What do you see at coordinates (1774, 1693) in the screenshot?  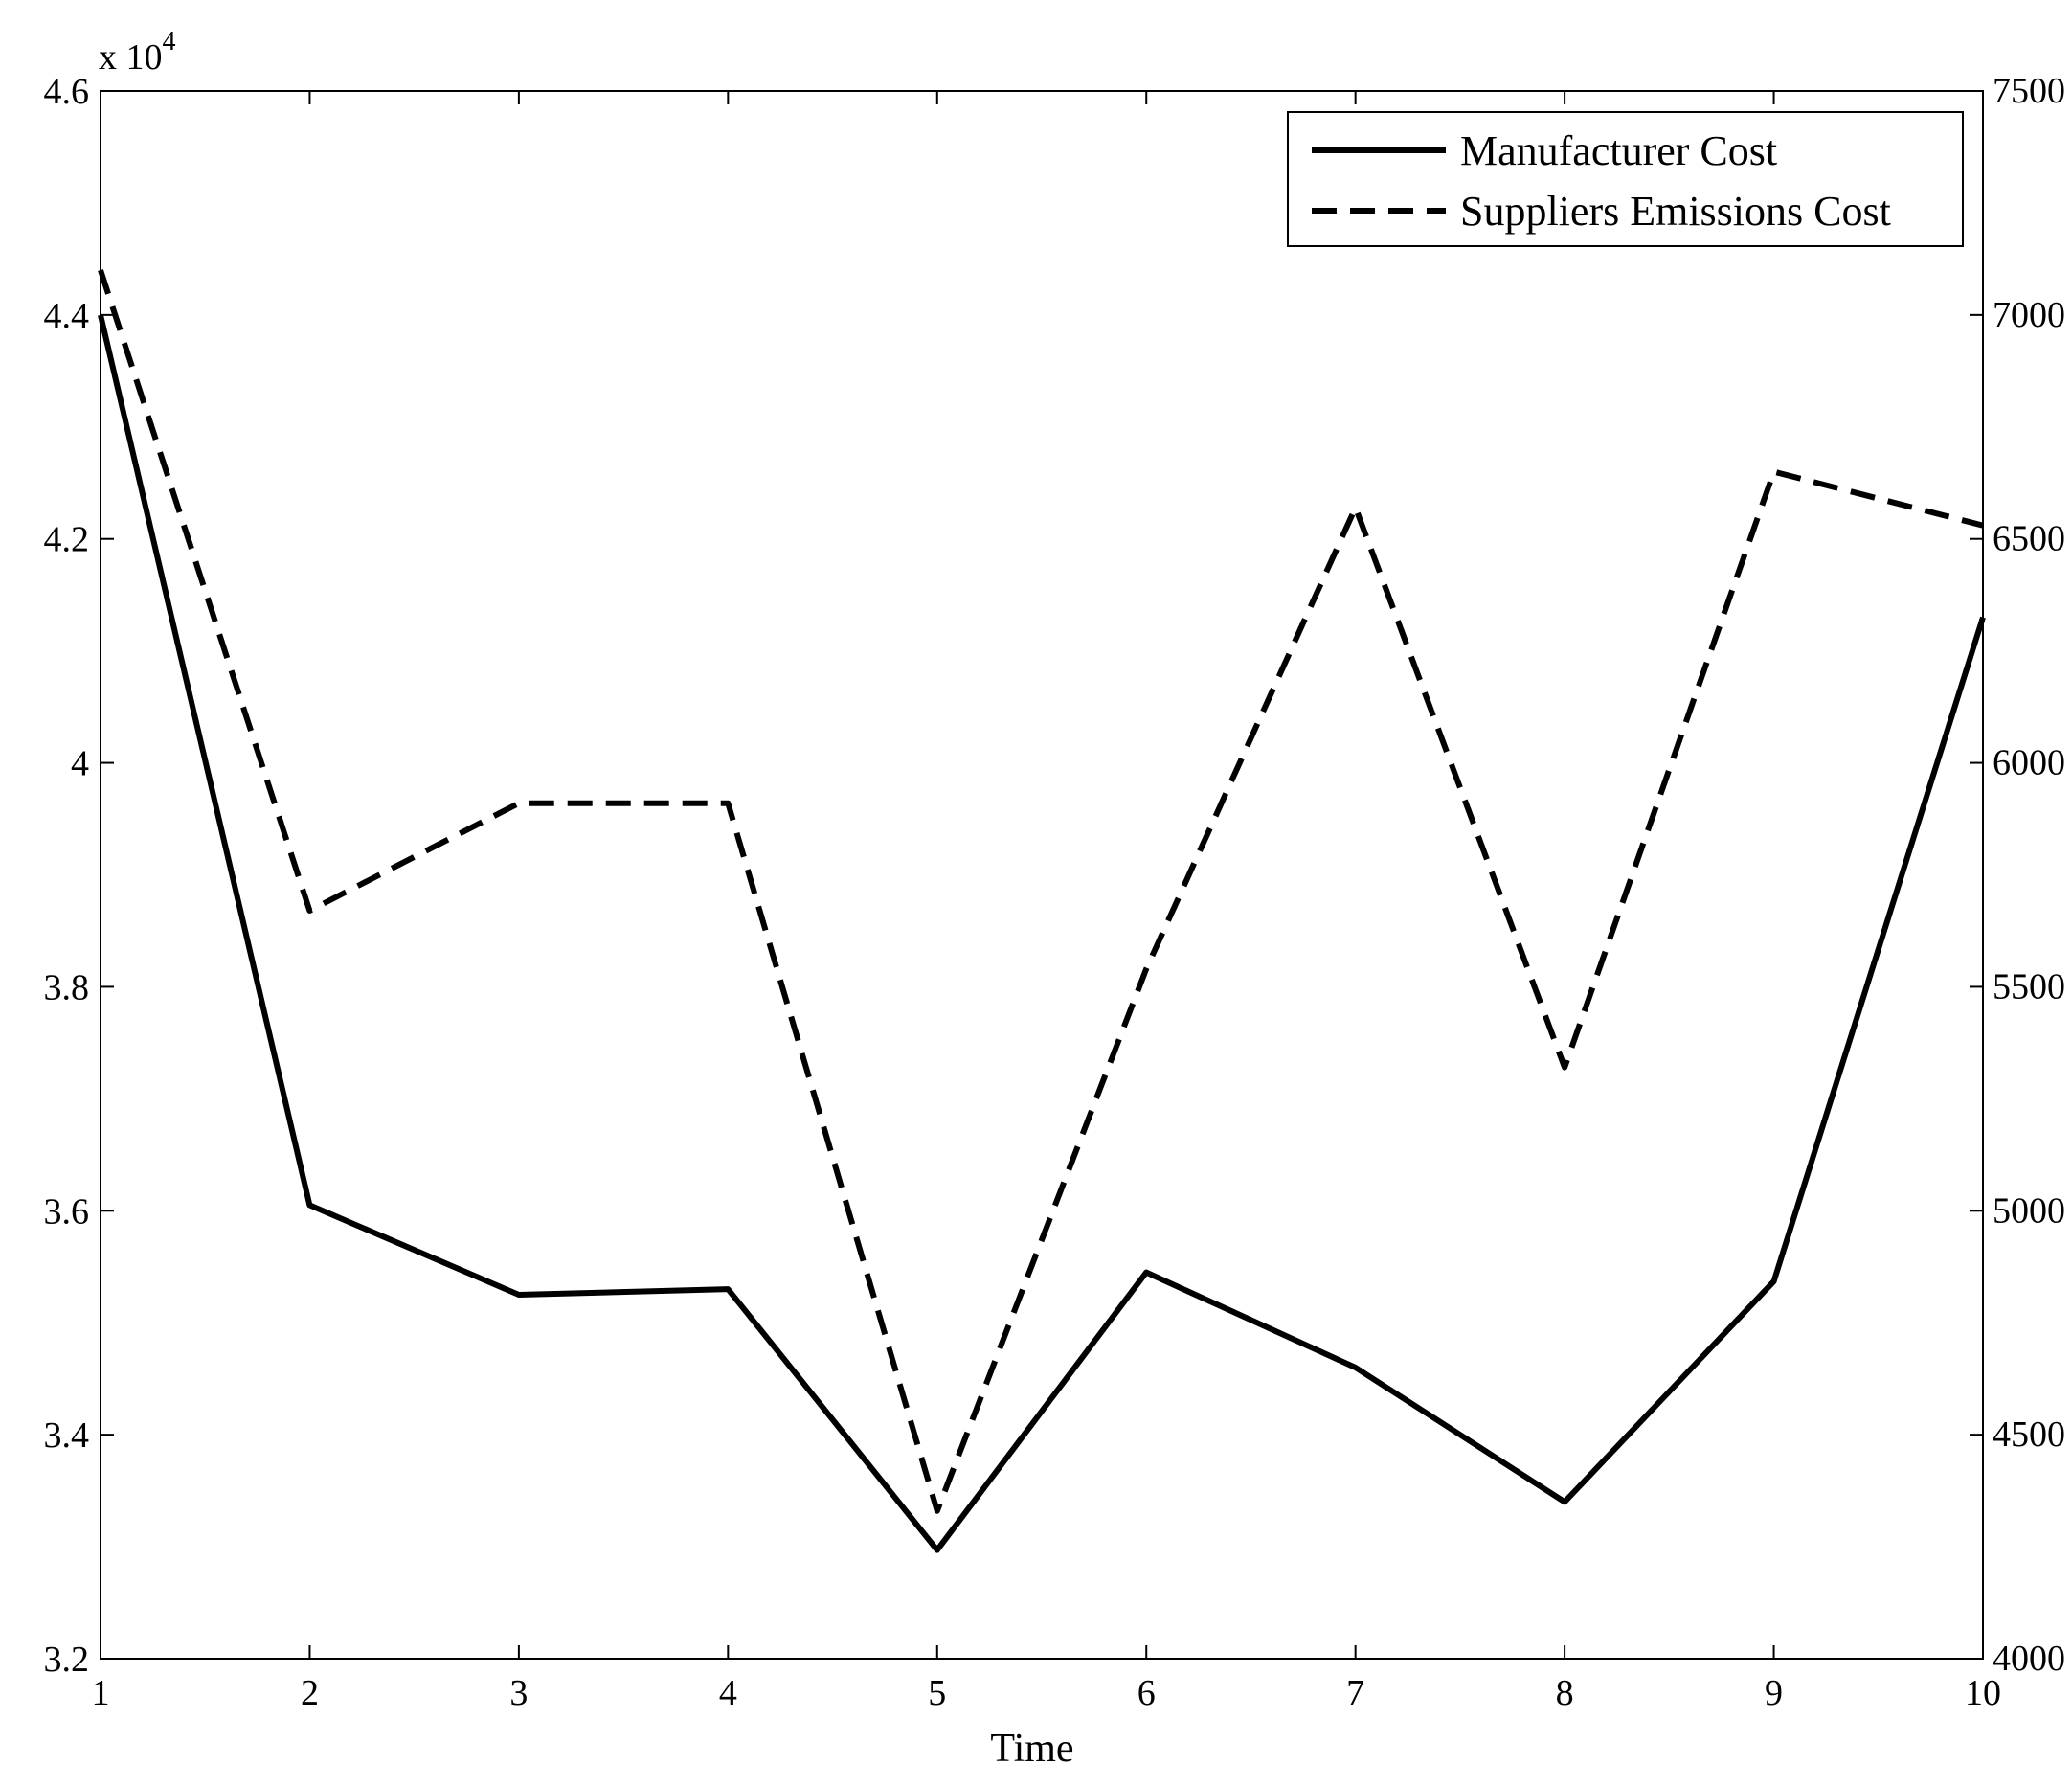 I see `x-tick-label: 9` at bounding box center [1774, 1693].